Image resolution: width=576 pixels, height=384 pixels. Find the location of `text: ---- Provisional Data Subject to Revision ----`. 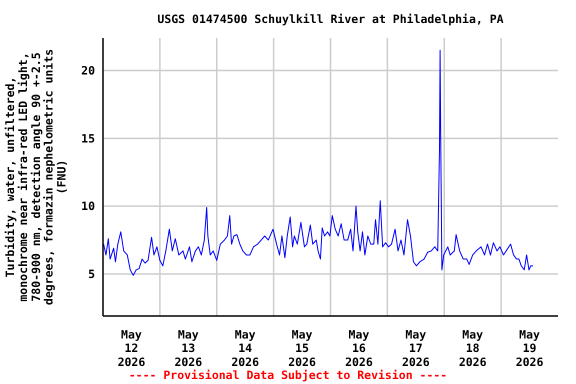

text: ---- Provisional Data Subject to Revision ---- is located at coordinates (288, 375).